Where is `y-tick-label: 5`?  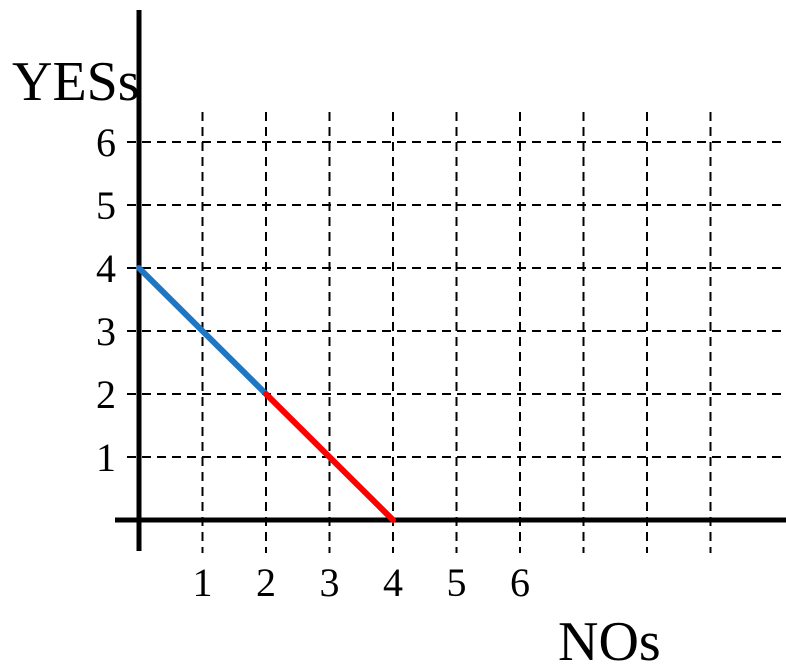 y-tick-label: 5 is located at coordinates (106, 205).